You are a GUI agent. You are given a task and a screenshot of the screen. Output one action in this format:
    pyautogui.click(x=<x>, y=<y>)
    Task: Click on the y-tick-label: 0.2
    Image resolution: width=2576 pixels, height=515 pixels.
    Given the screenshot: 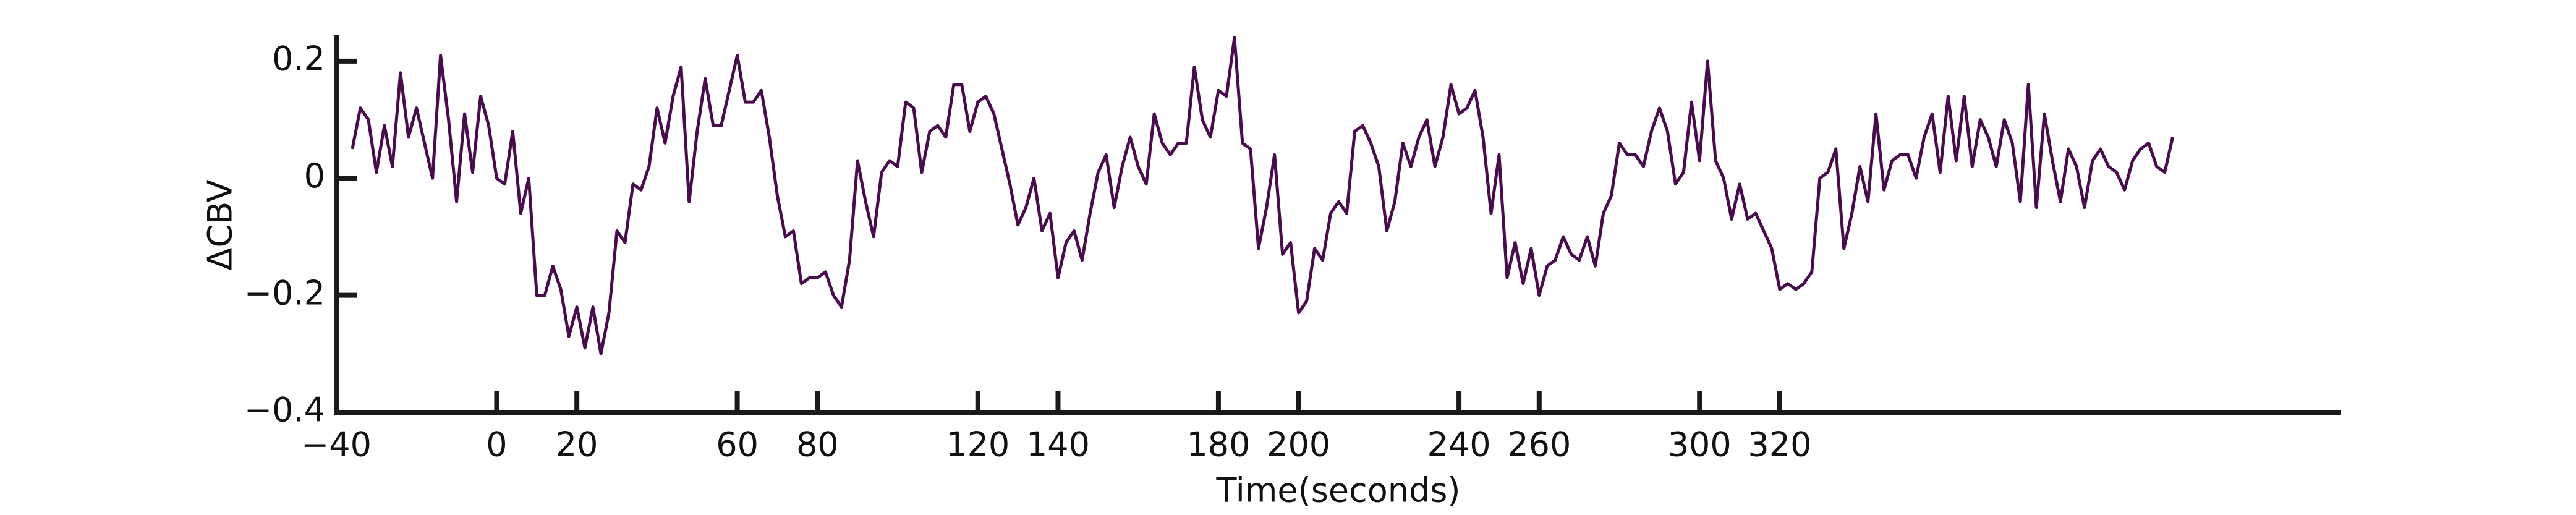 What is the action you would take?
    pyautogui.click(x=298, y=59)
    